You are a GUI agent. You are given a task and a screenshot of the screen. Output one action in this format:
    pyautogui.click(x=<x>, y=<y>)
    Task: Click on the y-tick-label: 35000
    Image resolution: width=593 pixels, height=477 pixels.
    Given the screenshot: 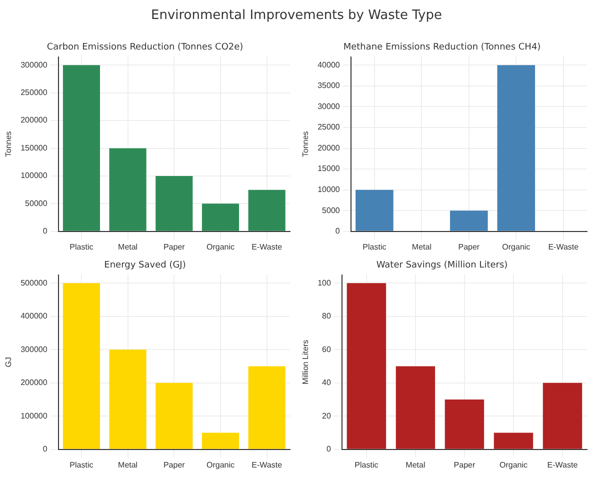 What is the action you would take?
    pyautogui.click(x=329, y=85)
    